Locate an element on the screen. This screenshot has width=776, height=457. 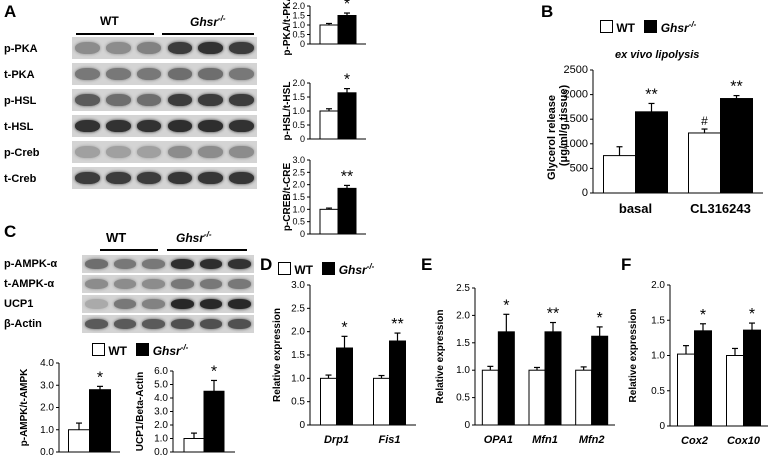
y-tick-label-a2: 0.5 is located at coordinates (298, 125).